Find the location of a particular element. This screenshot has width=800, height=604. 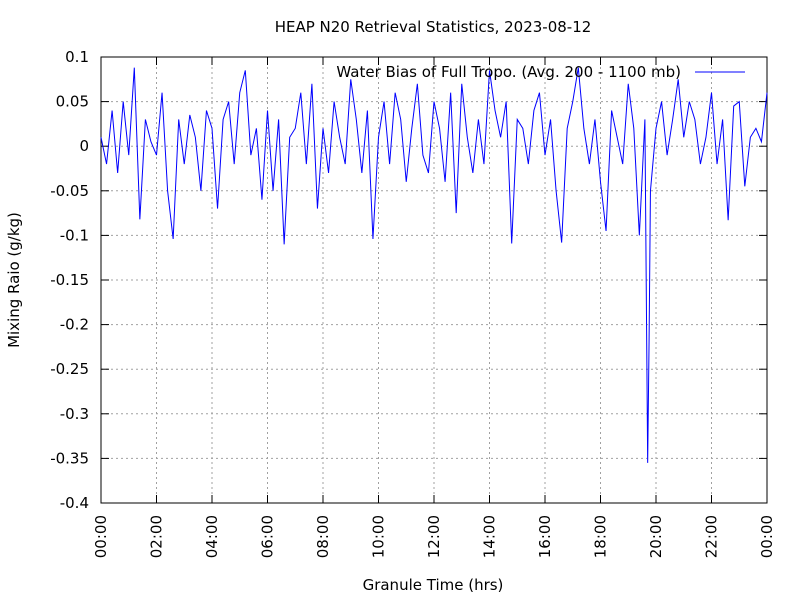

y-tick-label: -0.35 is located at coordinates (69, 458).